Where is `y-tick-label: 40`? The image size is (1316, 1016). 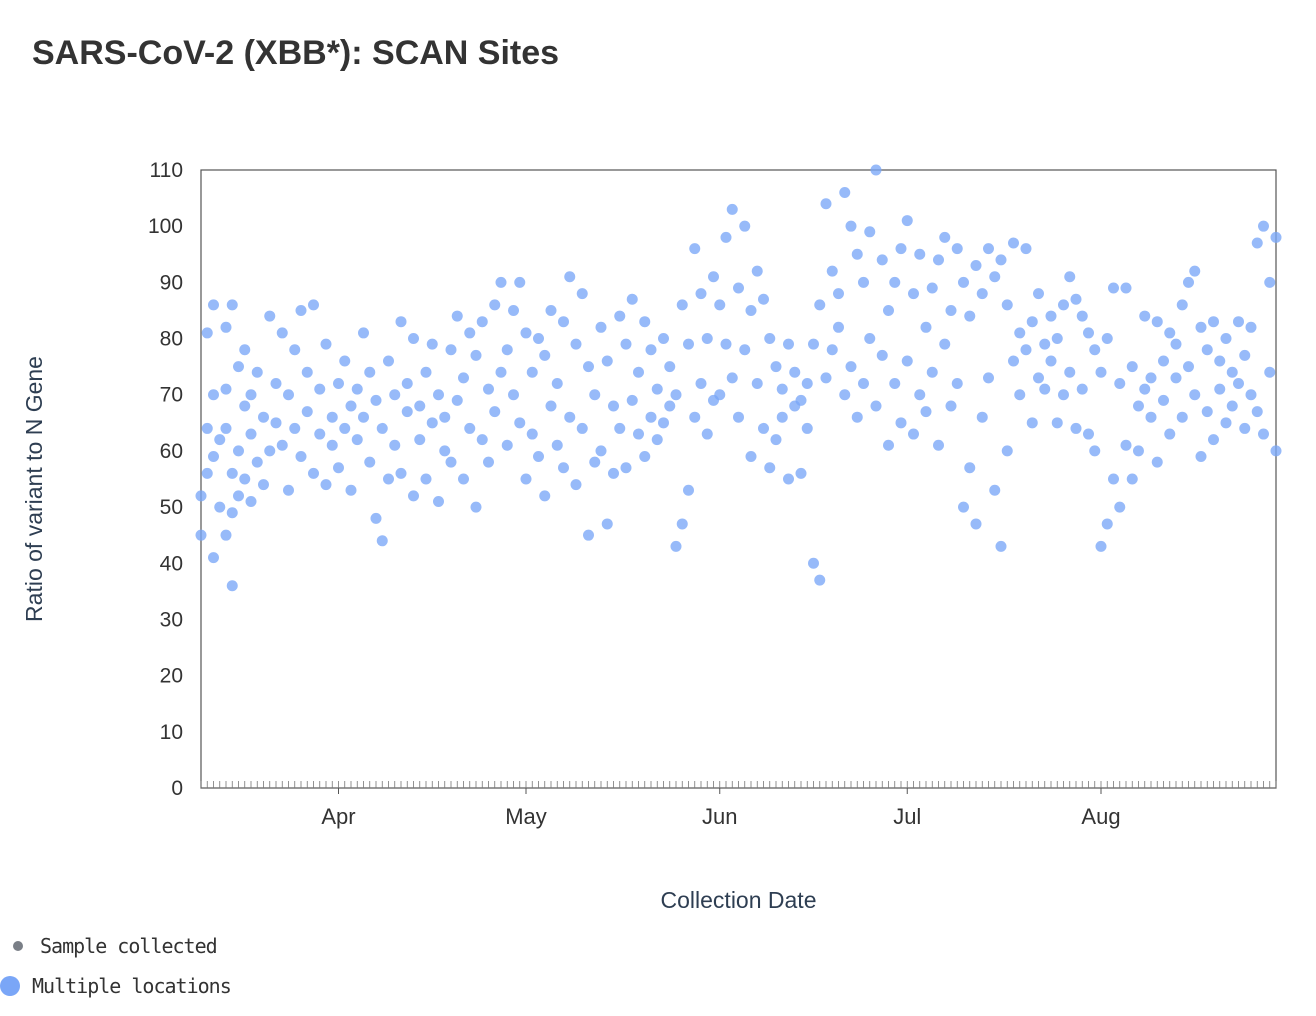 y-tick-label: 40 is located at coordinates (171, 563).